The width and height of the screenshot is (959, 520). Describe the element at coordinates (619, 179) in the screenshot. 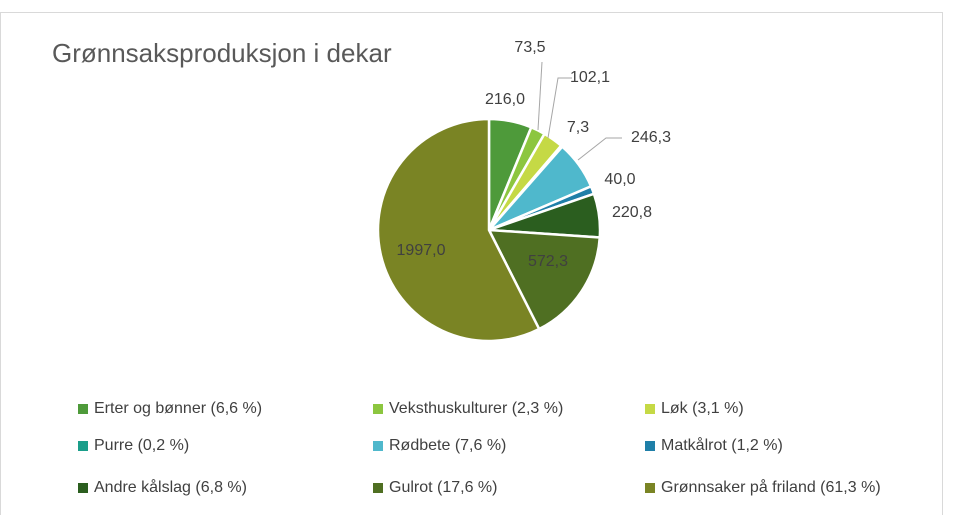

I see `data-label: 40,0` at that location.